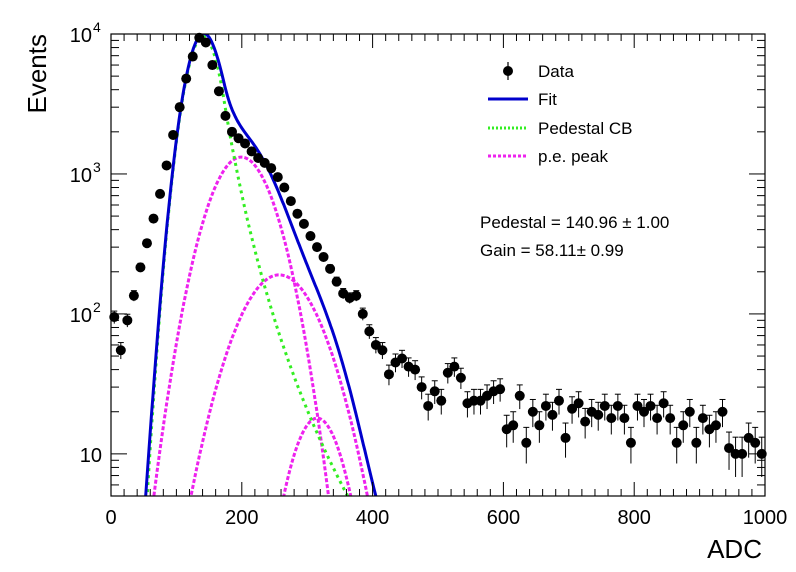 Image resolution: width=796 pixels, height=572 pixels. Describe the element at coordinates (37, 74) in the screenshot. I see `y-axis-title: Events` at that location.